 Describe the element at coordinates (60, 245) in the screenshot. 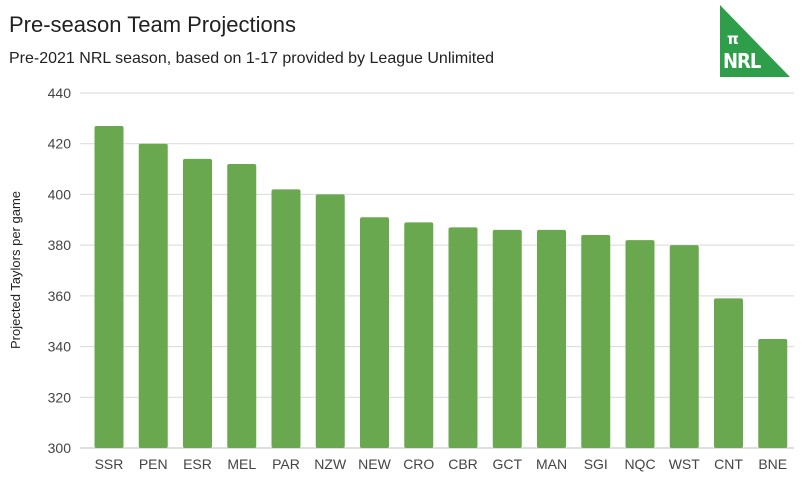

I see `y-tick-label: 380` at that location.